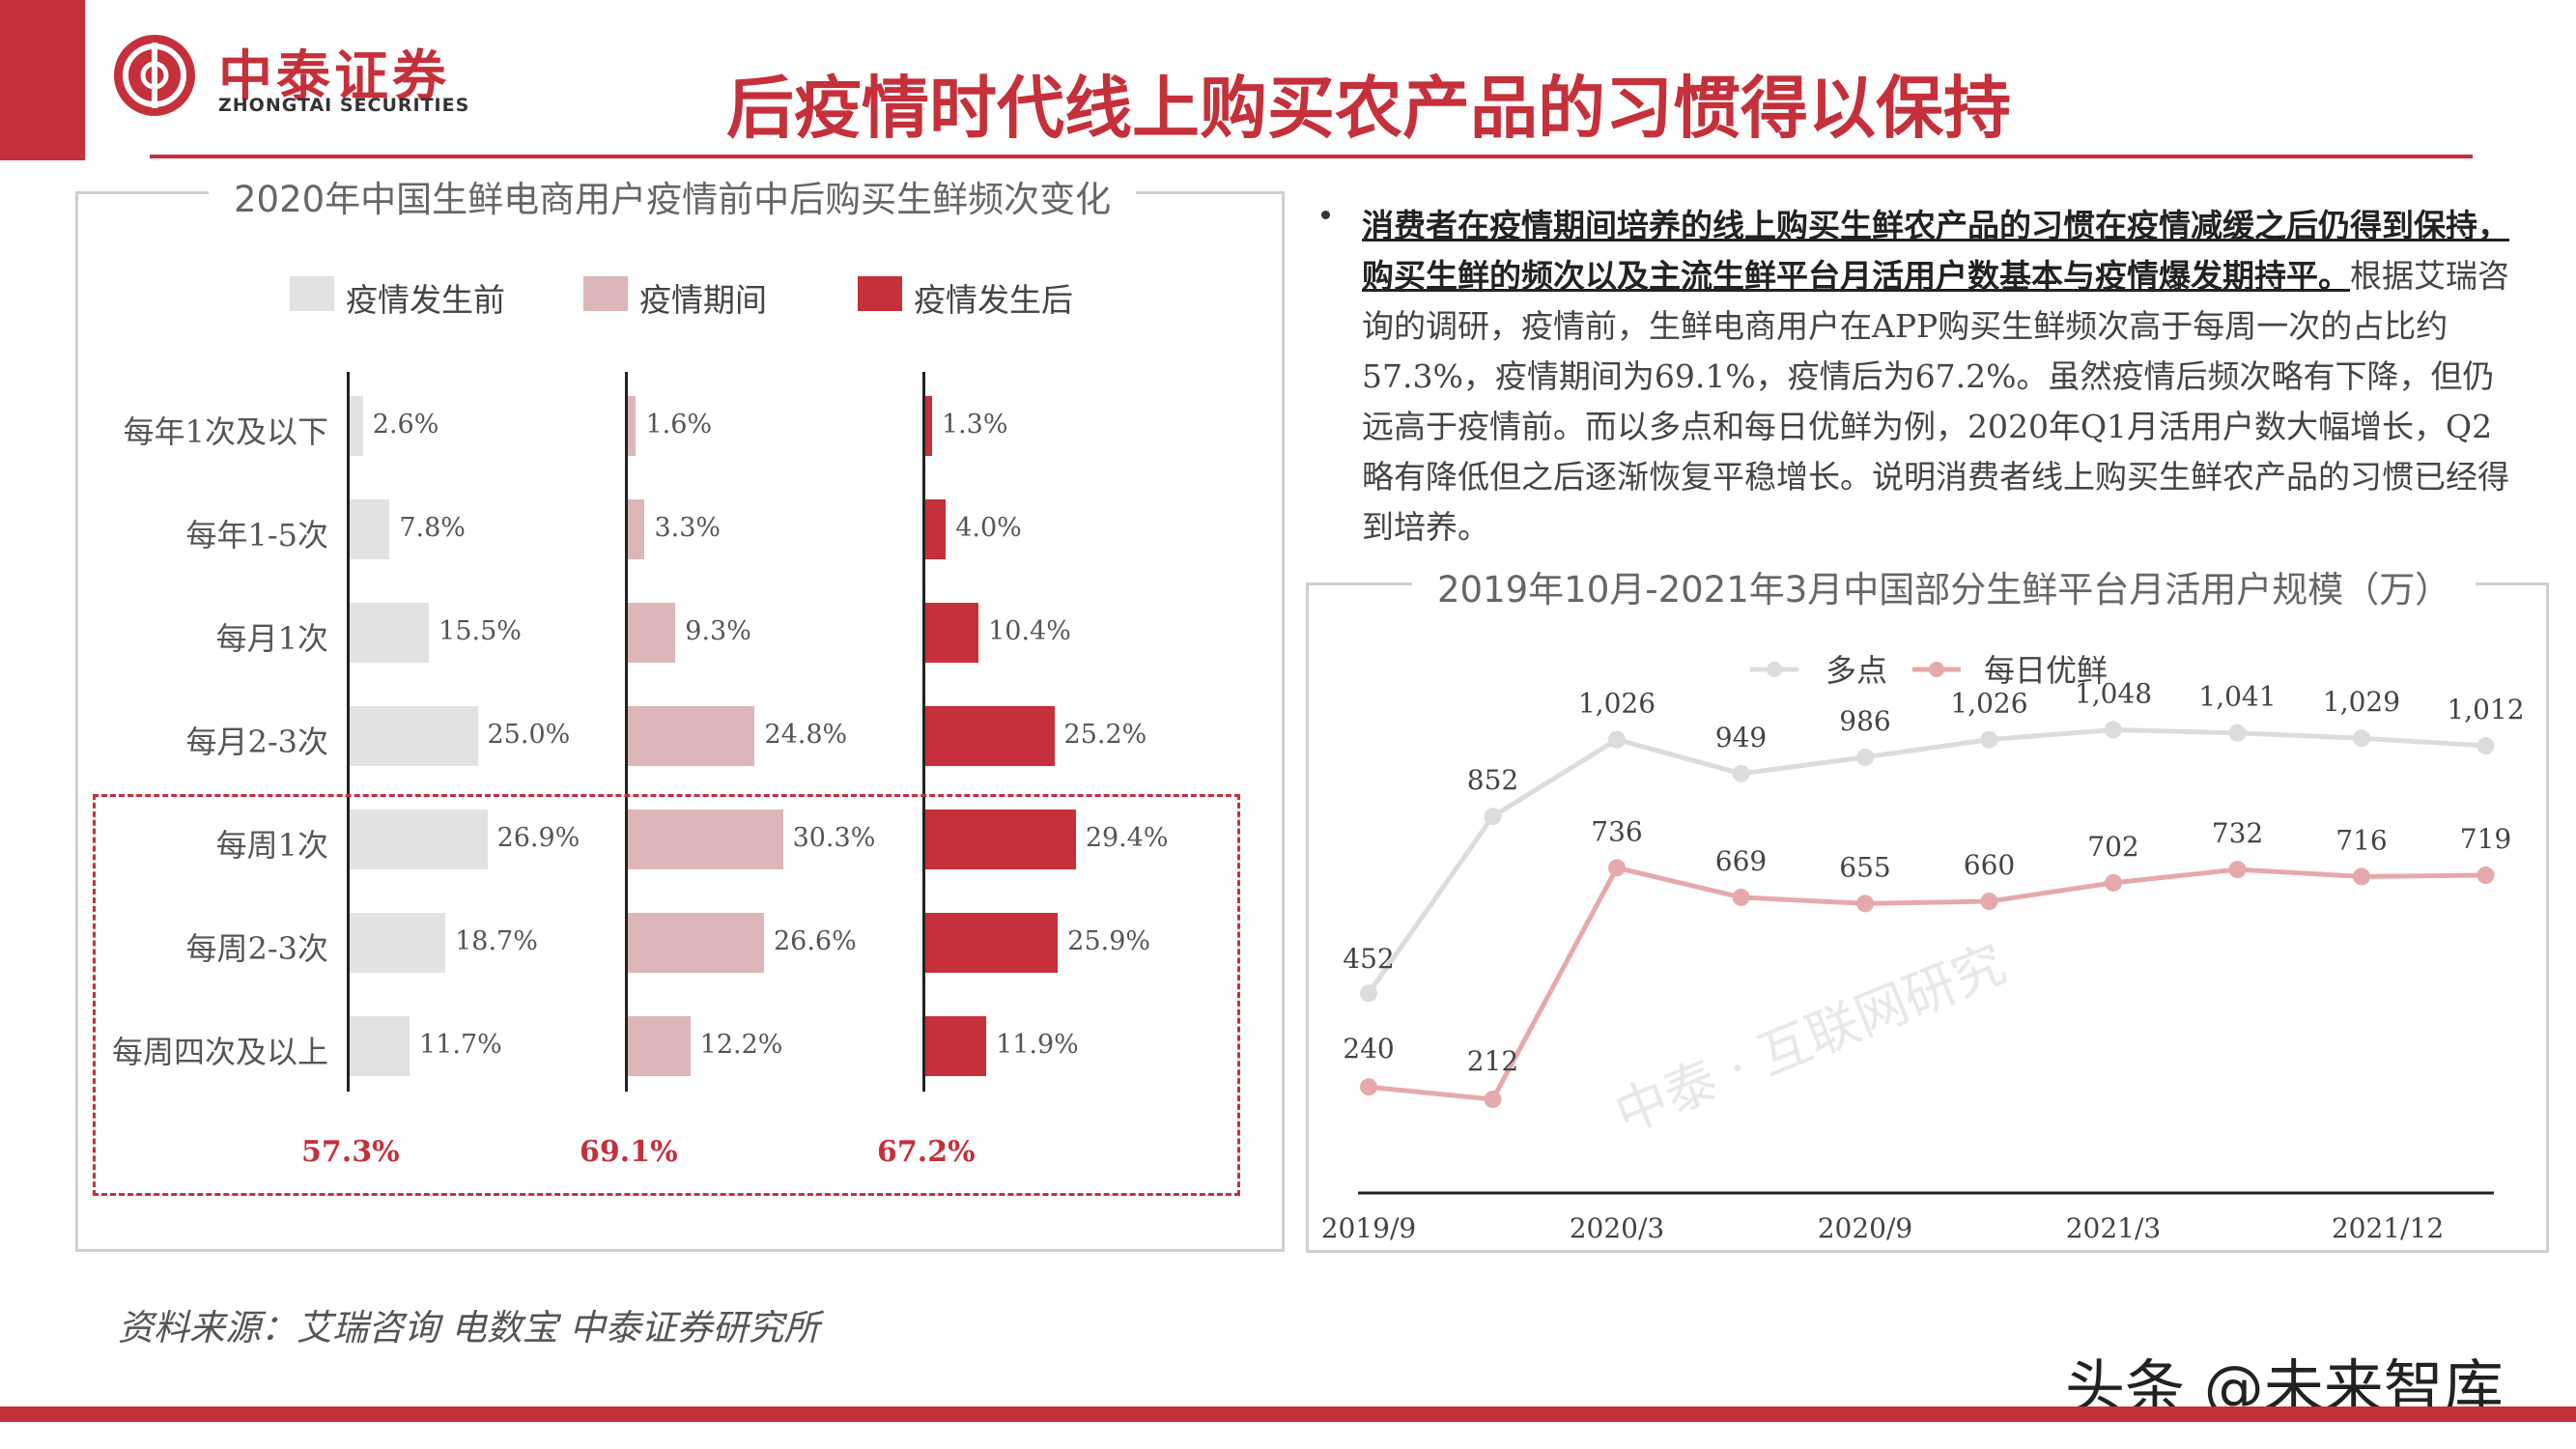 The width and height of the screenshot is (2576, 1449). I want to click on point-value-label: 949, so click(1741, 737).